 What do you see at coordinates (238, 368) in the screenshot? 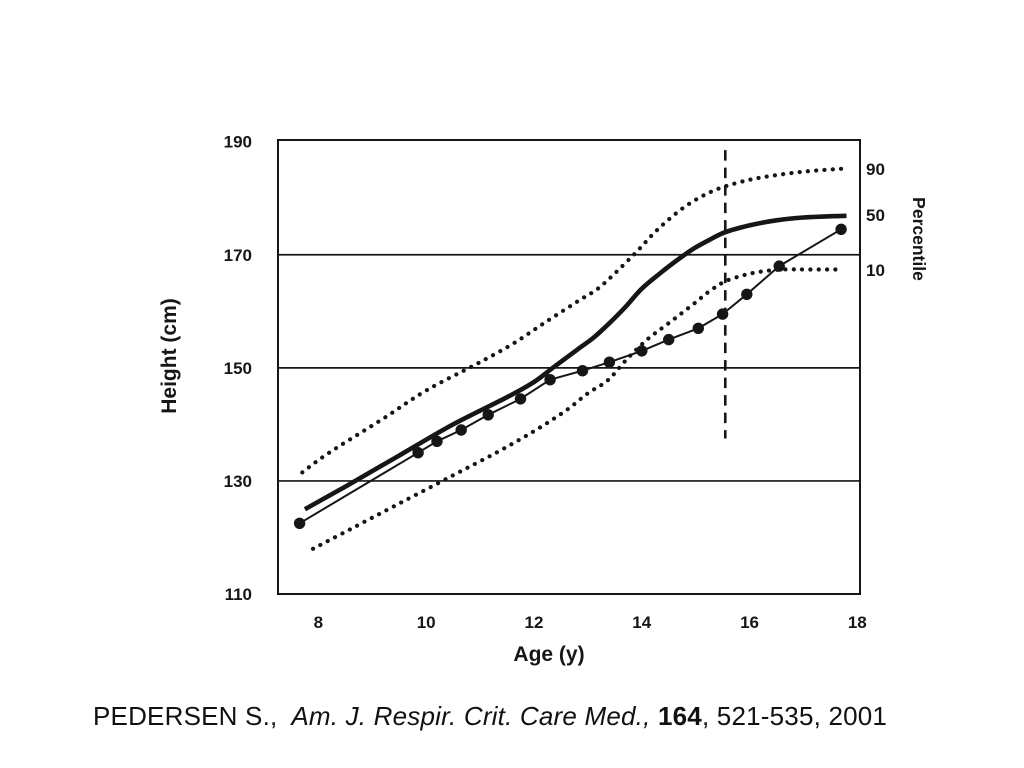
I see `y-tick-150: 150` at bounding box center [238, 368].